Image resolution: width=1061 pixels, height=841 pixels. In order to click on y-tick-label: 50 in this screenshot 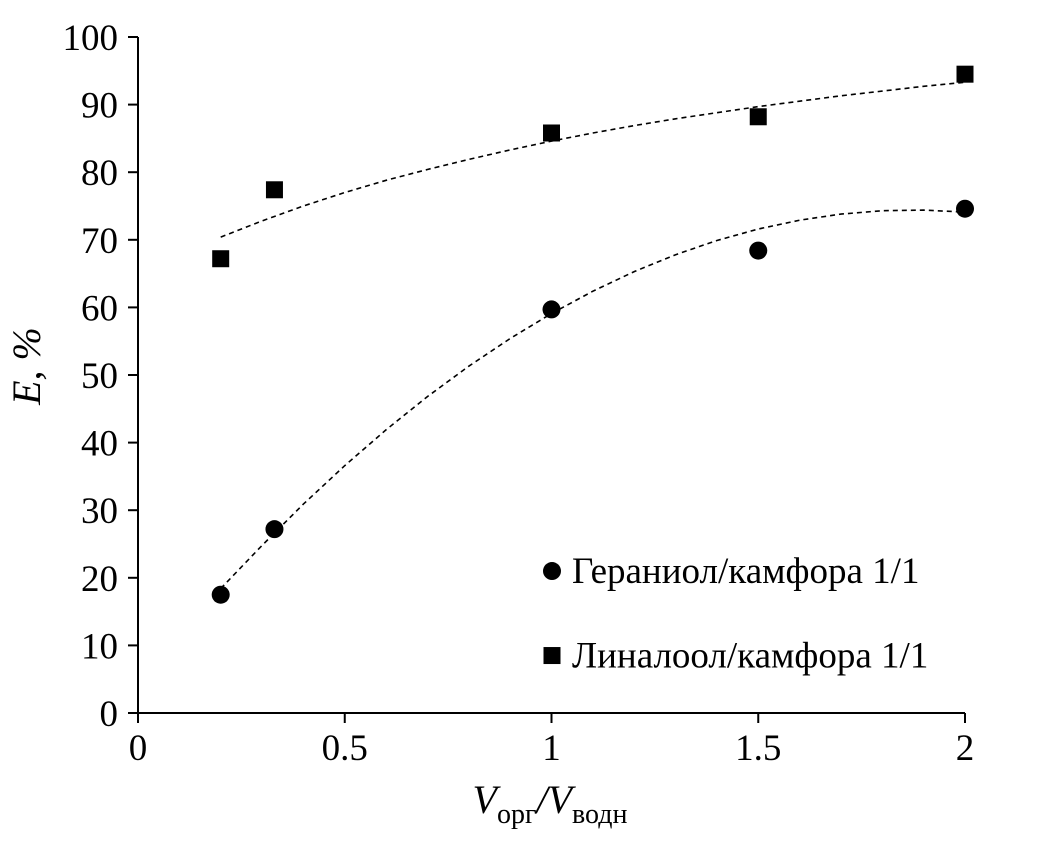, I will do `click(99, 376)`.